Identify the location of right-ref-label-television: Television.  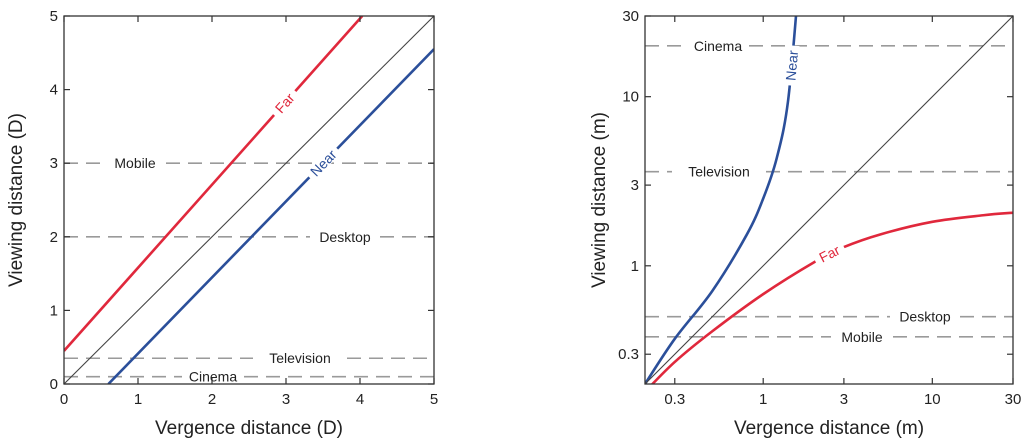
(718, 172).